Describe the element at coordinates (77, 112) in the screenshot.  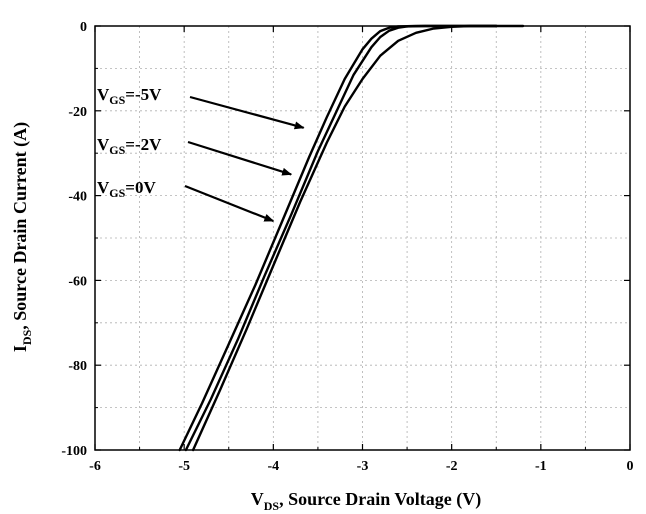
I see `y-tick-label: -20` at that location.